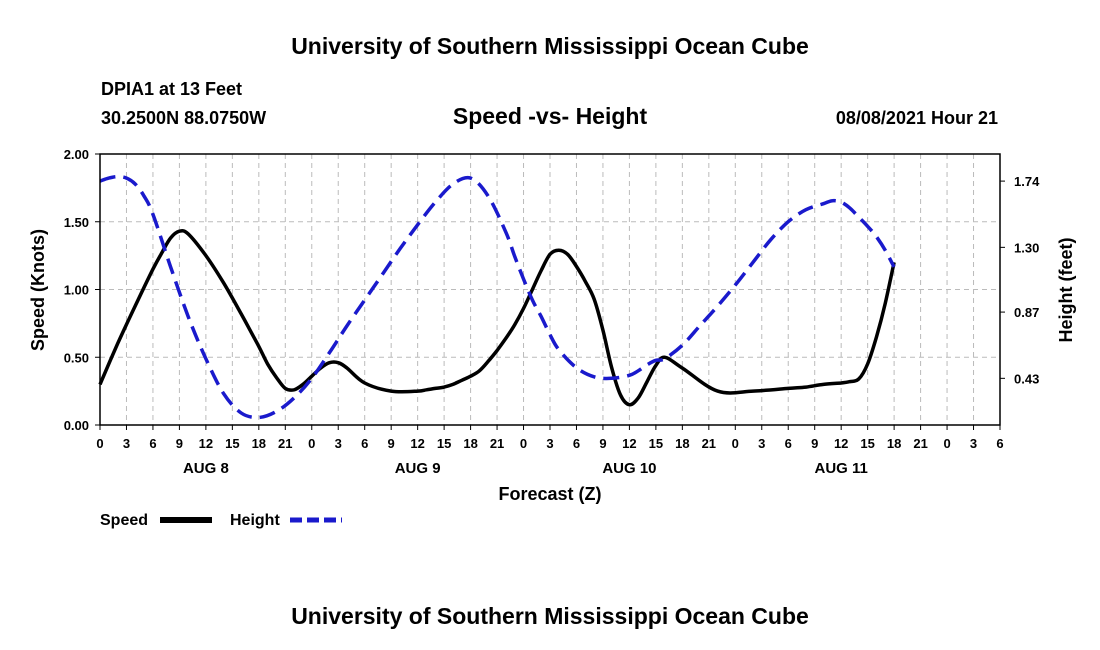 The height and width of the screenshot is (650, 1100). What do you see at coordinates (183, 118) in the screenshot?
I see `station-coords: 30.2500N 88.0750W` at bounding box center [183, 118].